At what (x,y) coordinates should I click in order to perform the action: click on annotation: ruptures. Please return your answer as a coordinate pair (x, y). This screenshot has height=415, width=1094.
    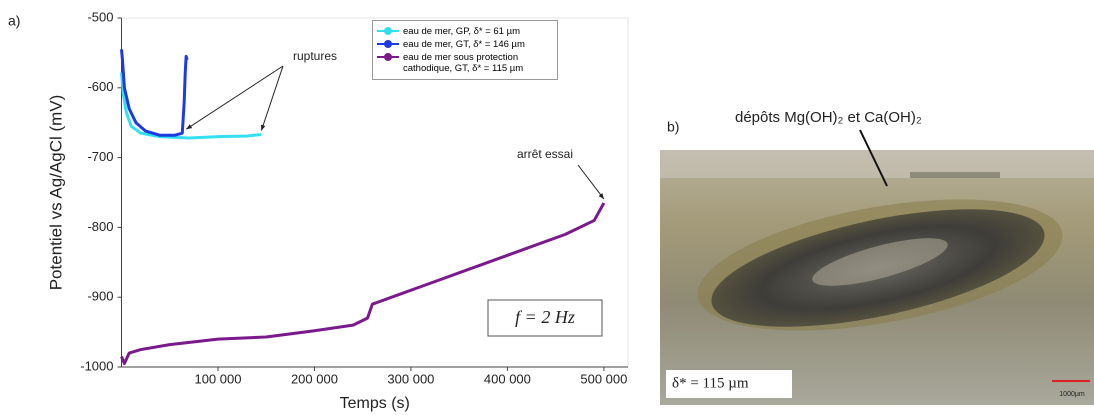
    Looking at the image, I should click on (315, 56).